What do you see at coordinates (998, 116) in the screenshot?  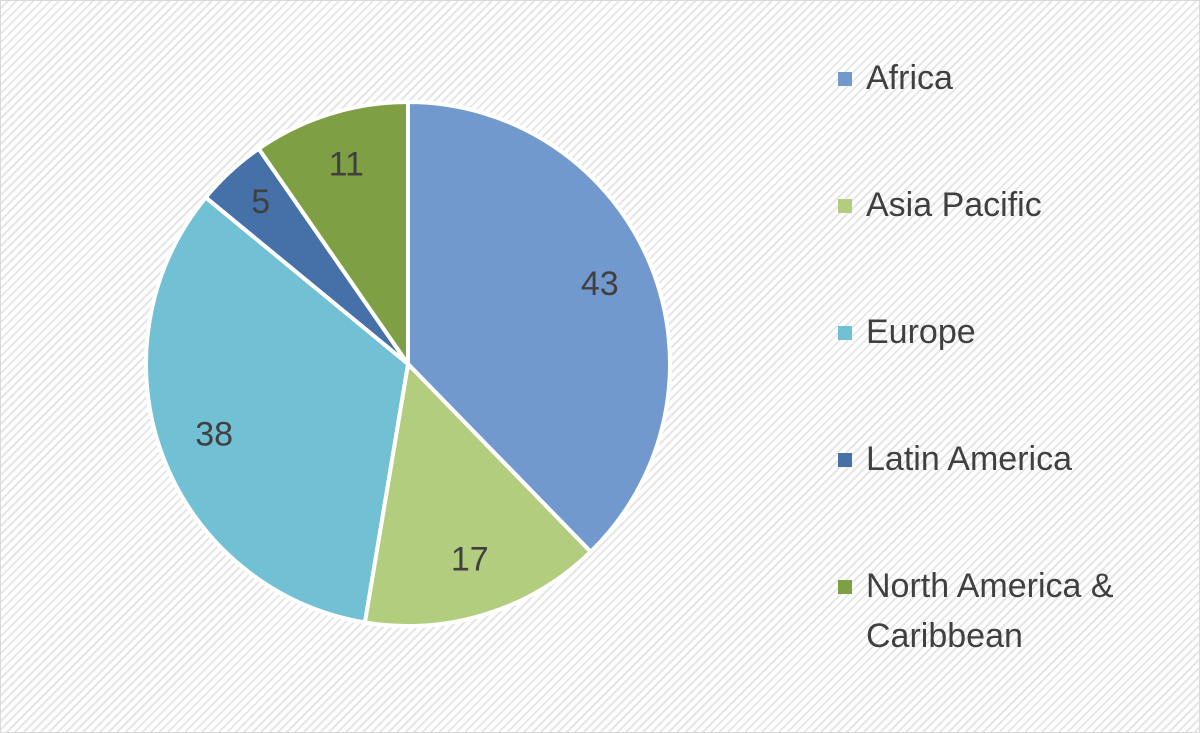 I see `legend-item: Africa` at bounding box center [998, 116].